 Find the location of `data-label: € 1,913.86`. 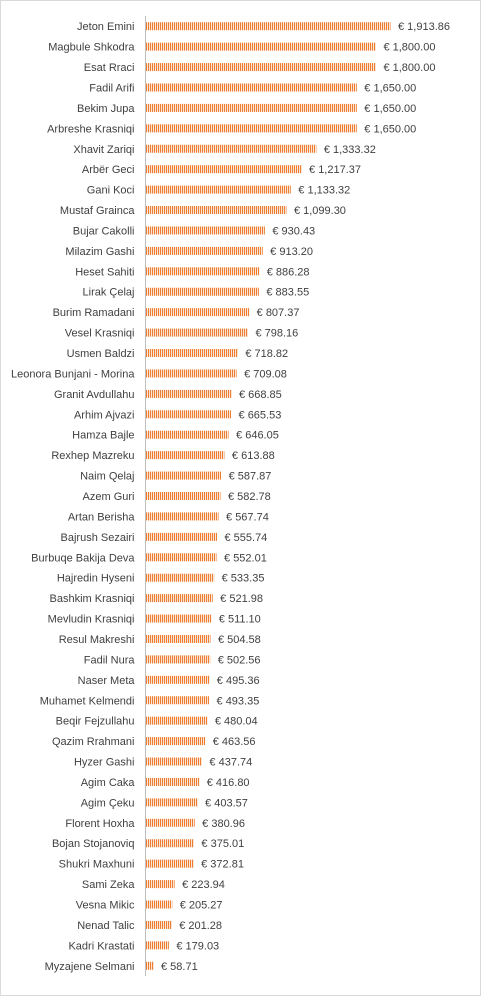

data-label: € 1,913.86 is located at coordinates (424, 27).